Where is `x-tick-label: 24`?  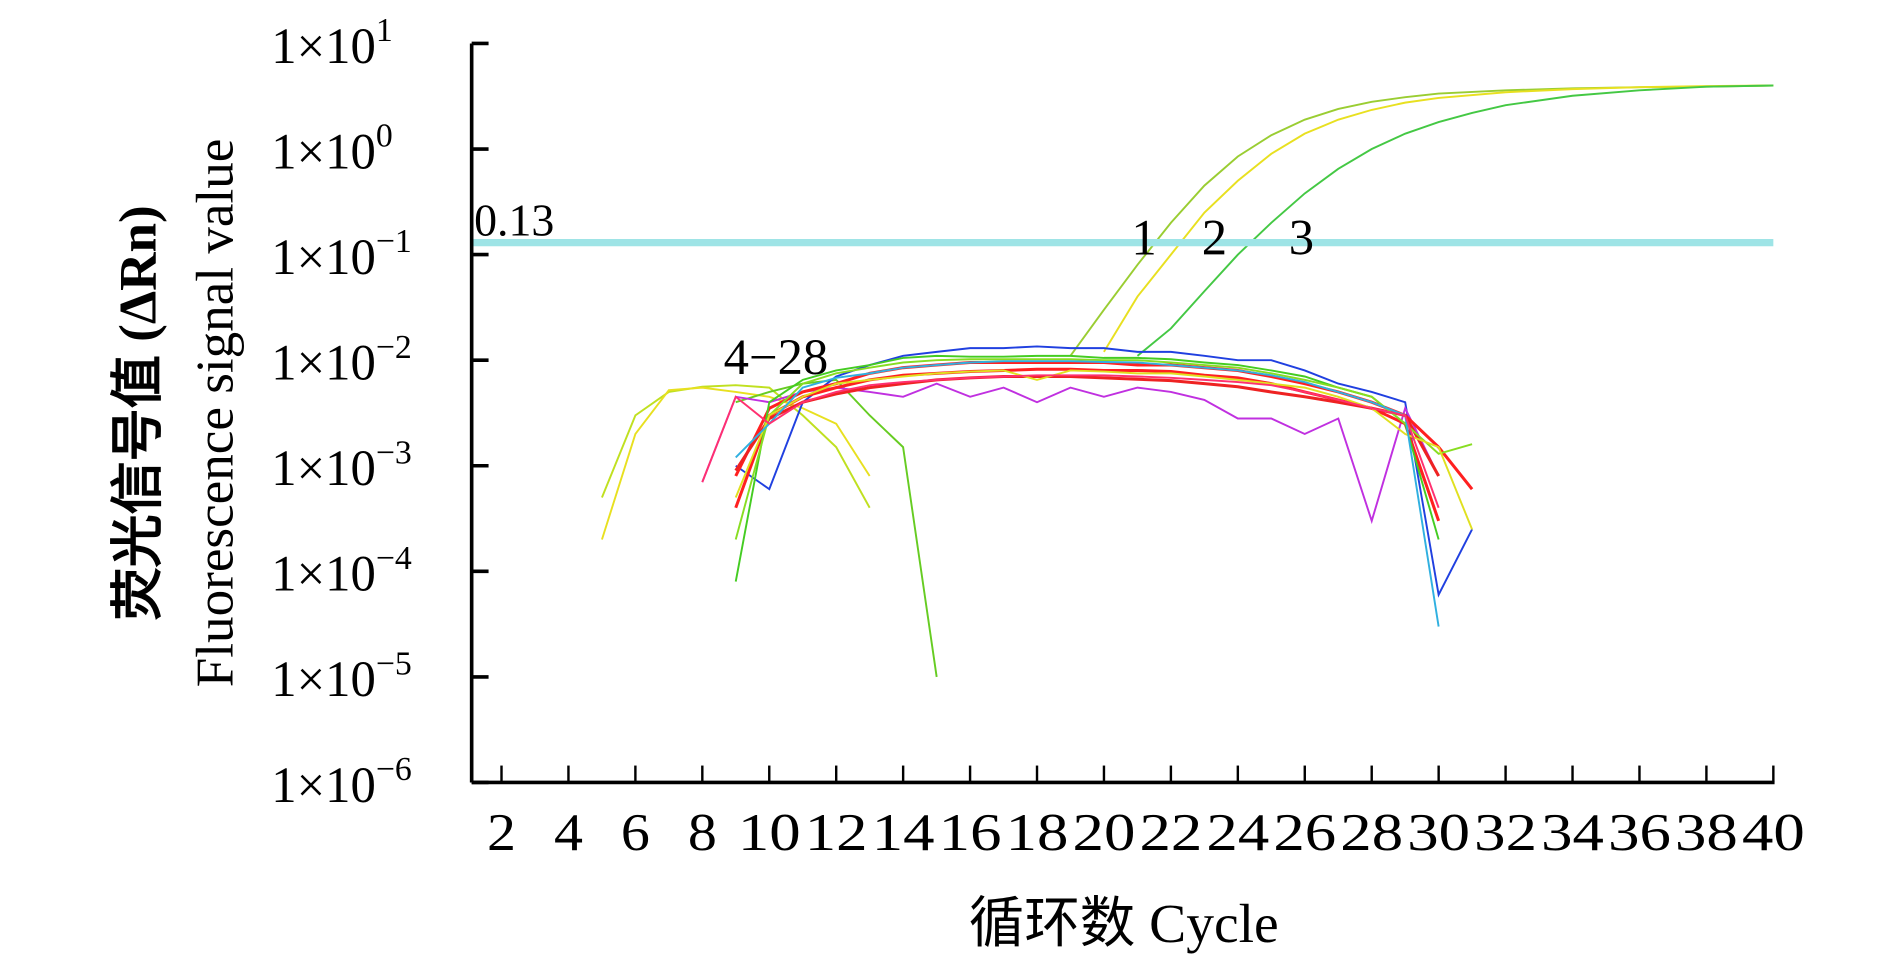 x-tick-label: 24 is located at coordinates (1237, 833).